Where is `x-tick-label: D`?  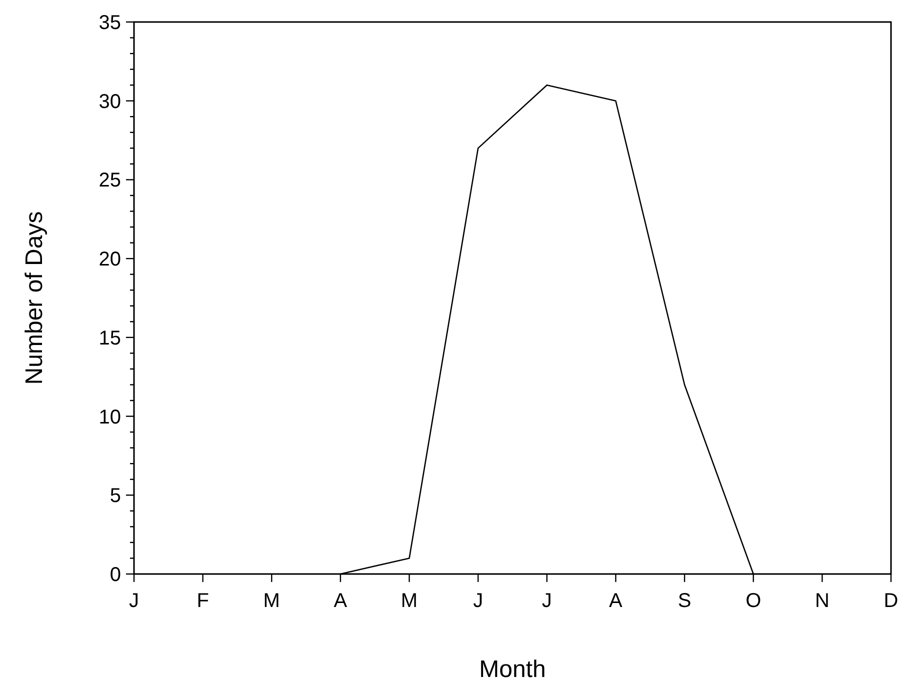 x-tick-label: D is located at coordinates (891, 601).